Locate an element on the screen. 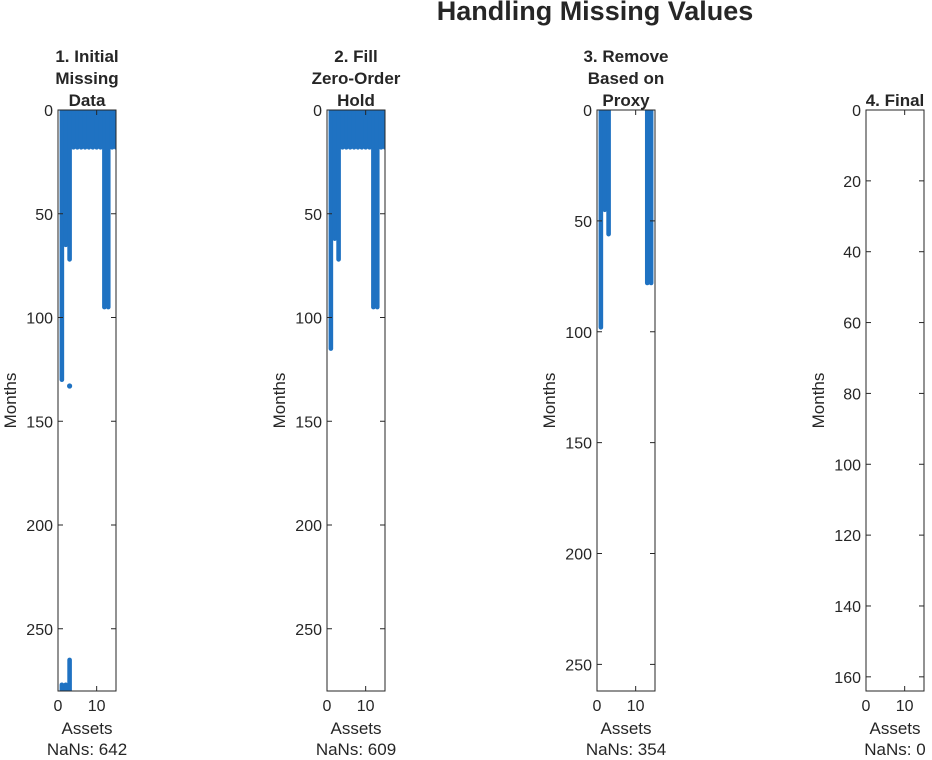  missing-point is located at coordinates (70, 386).